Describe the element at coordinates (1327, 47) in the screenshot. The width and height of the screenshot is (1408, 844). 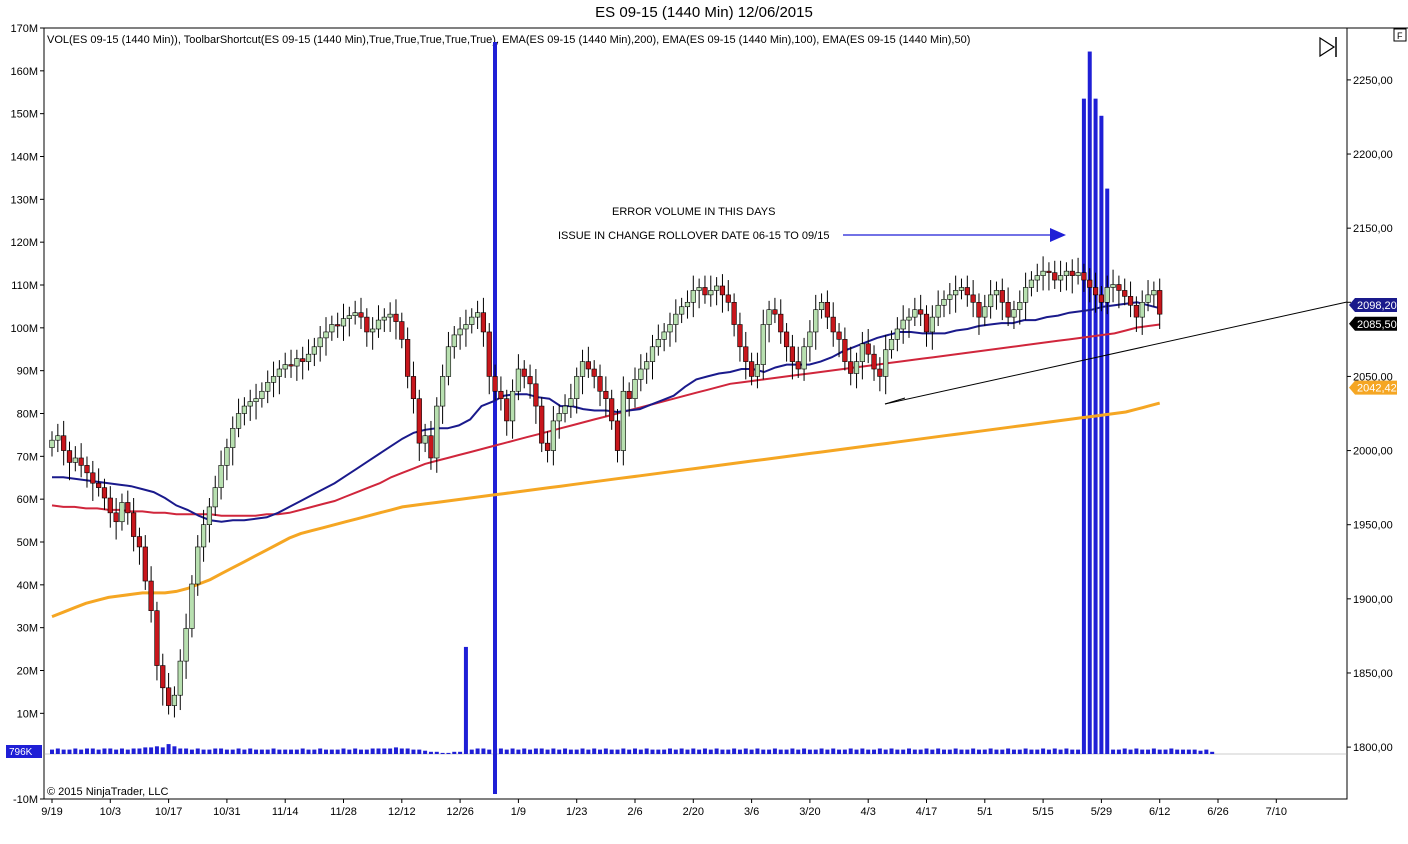
I see `skip-to-end-icon` at that location.